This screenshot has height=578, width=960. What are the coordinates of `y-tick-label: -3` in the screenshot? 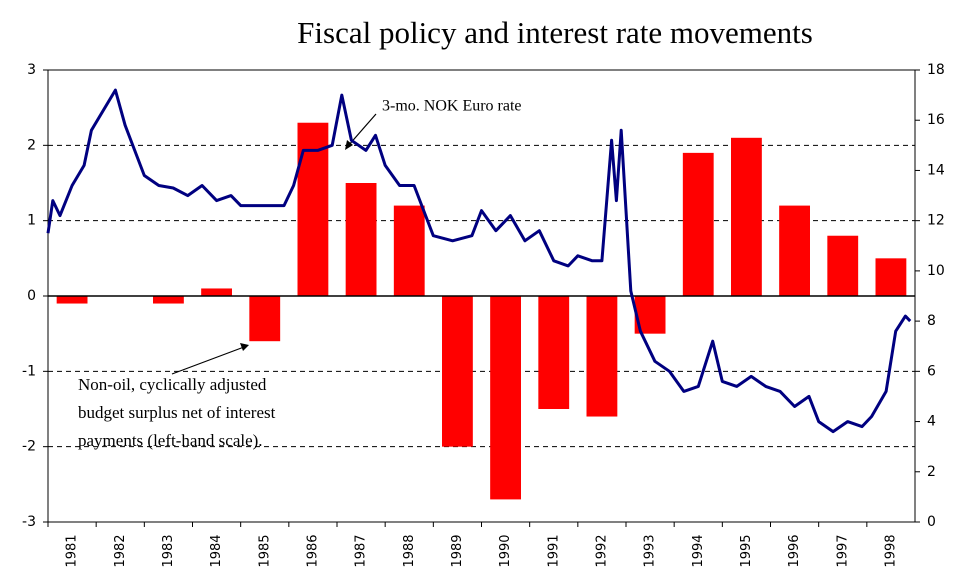 It's located at (29, 522).